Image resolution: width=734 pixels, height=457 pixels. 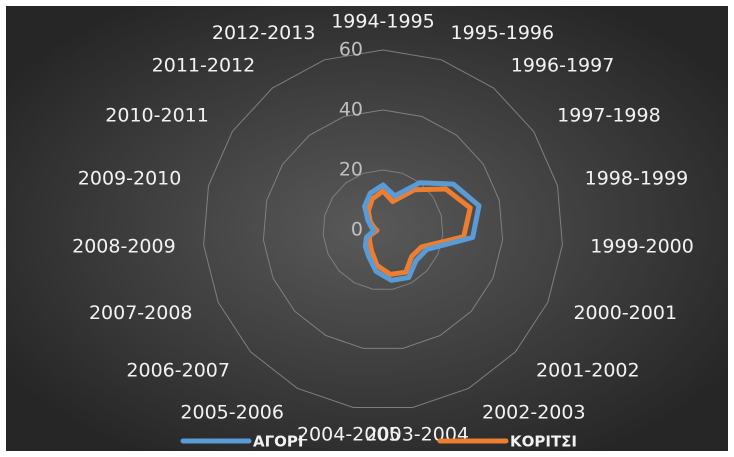 What do you see at coordinates (130, 178) in the screenshot?
I see `category-label: 2009-2010` at bounding box center [130, 178].